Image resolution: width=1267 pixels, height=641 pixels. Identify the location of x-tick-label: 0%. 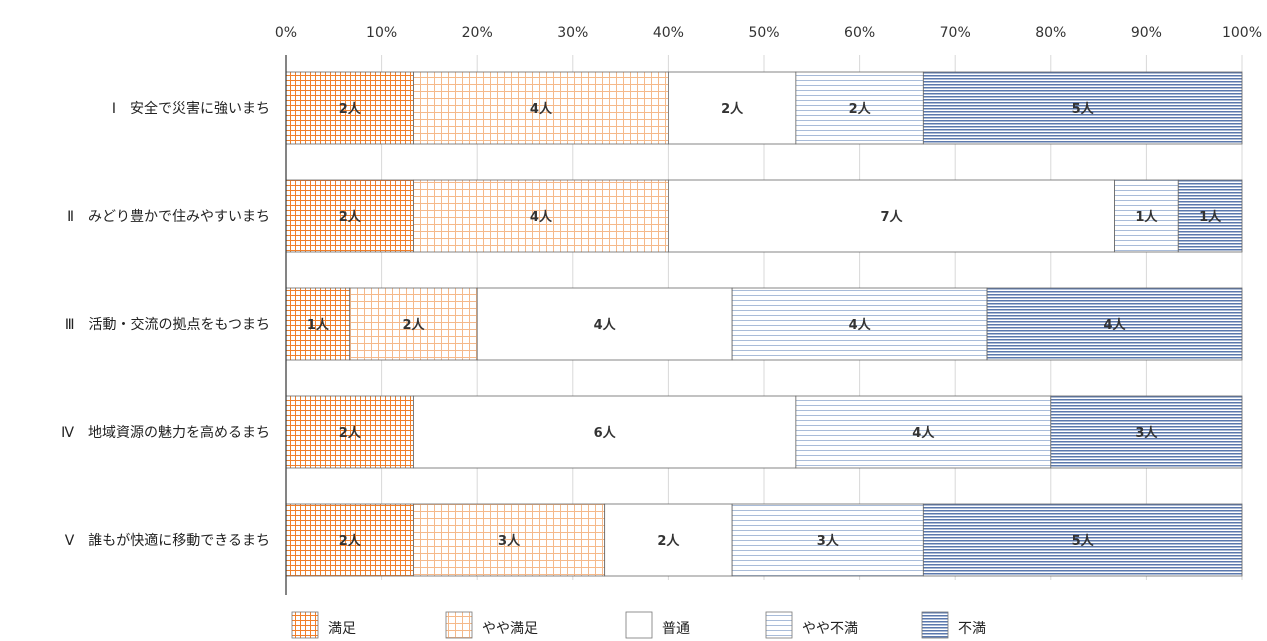
(286, 33).